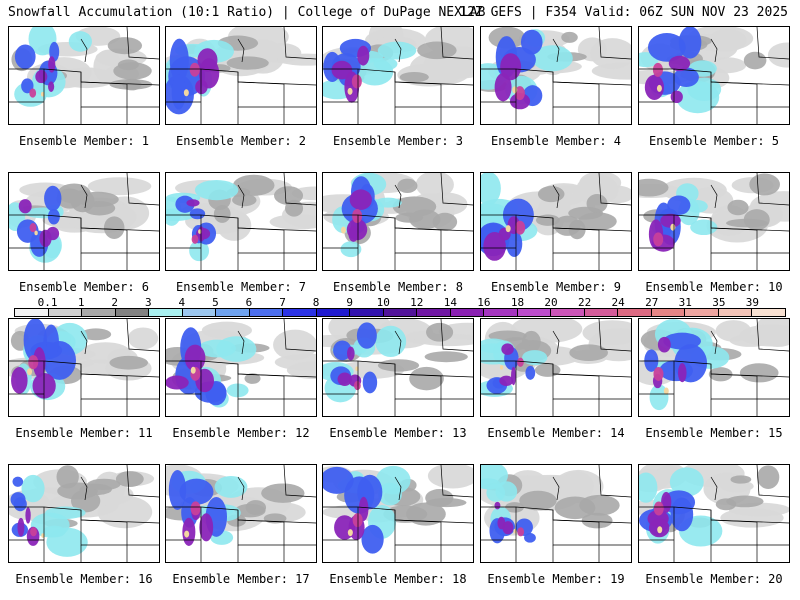 The image size is (800, 600). I want to click on ensemble-member-label: Ensemble Member: 20, so click(714, 579).